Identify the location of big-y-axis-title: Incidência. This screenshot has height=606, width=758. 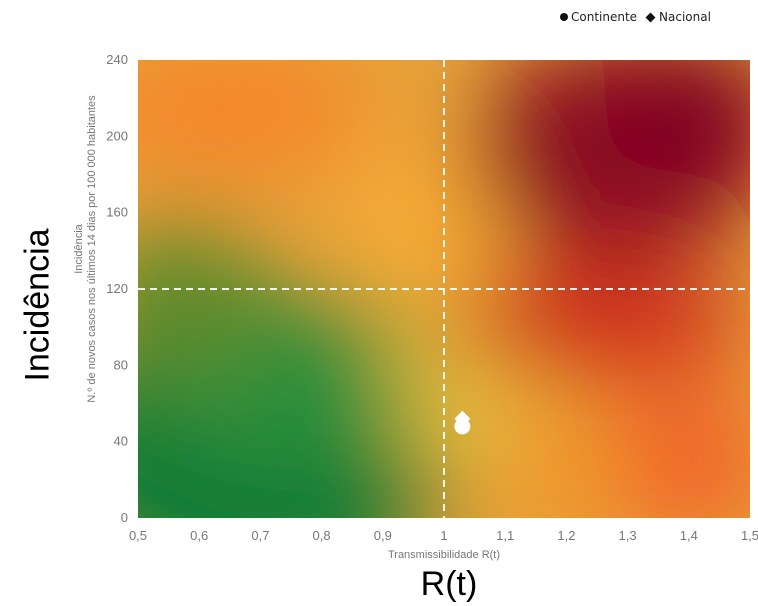
(37, 305).